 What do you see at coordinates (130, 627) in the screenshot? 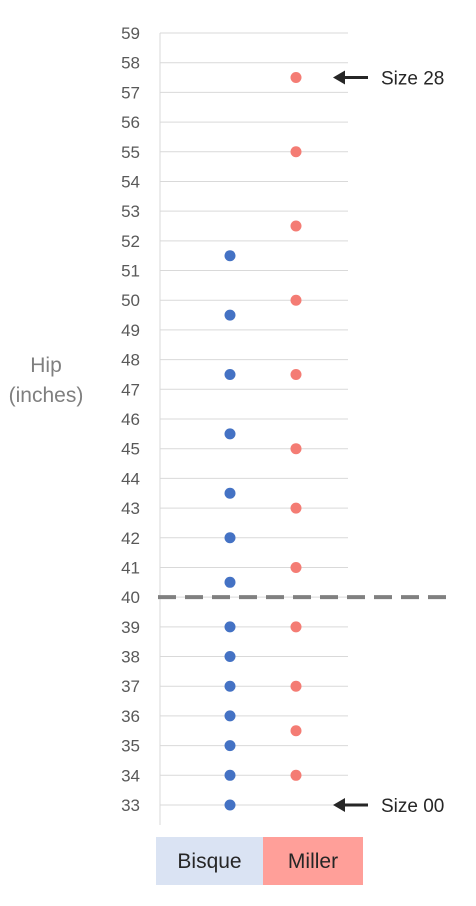
I see `y-tick-label: 39` at bounding box center [130, 627].